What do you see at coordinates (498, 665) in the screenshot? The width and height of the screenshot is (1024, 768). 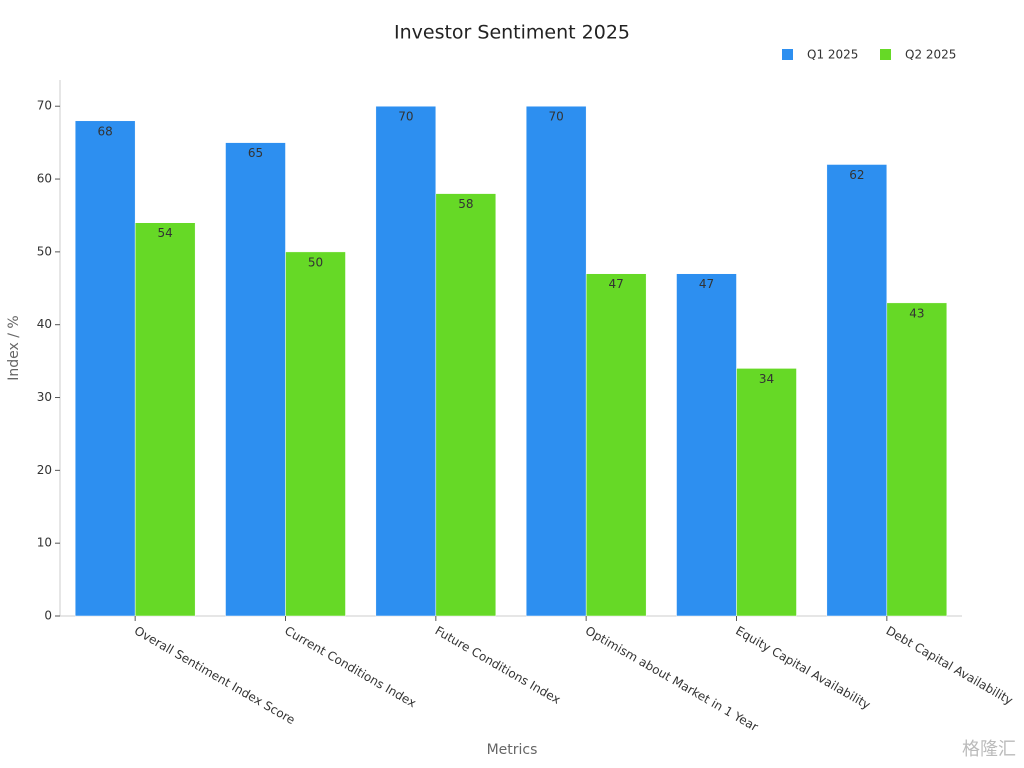 I see `x-tick-label: Future Conditions Index` at bounding box center [498, 665].